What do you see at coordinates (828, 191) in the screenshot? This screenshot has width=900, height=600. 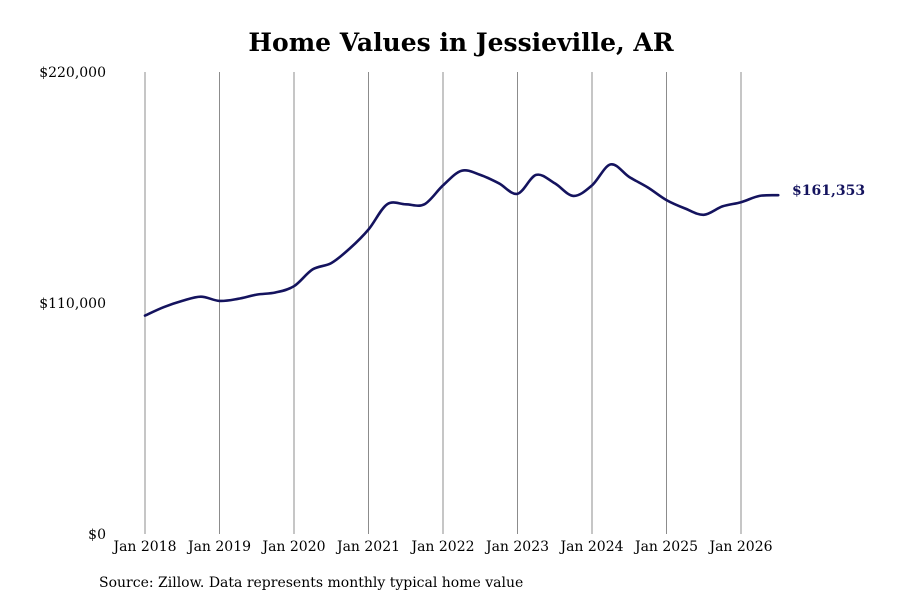 I see `end-value-label: $161,353` at bounding box center [828, 191].